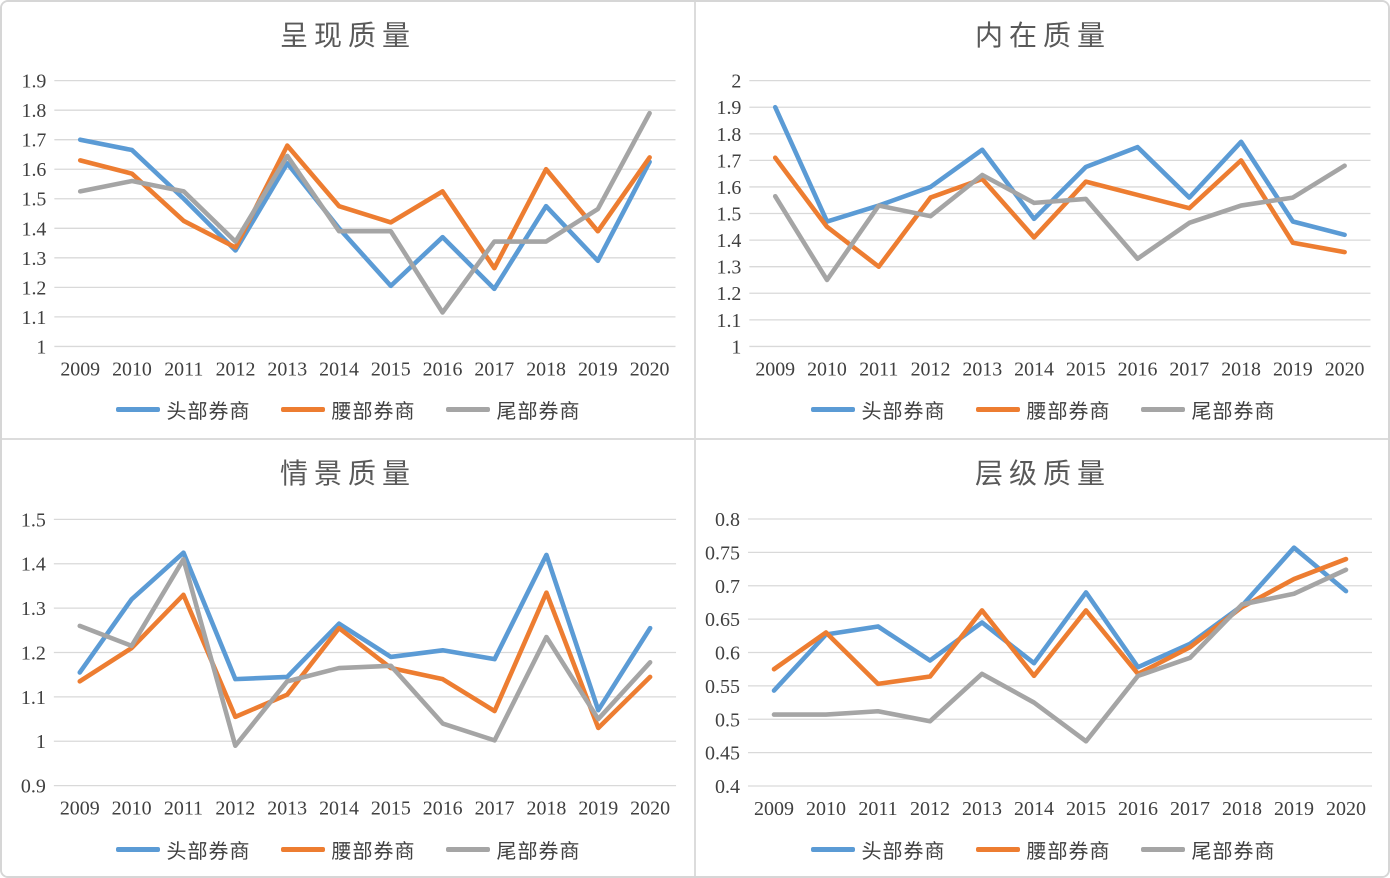 This screenshot has height=878, width=1390. Describe the element at coordinates (727, 787) in the screenshot. I see `y-tick-label: 0.4` at that location.